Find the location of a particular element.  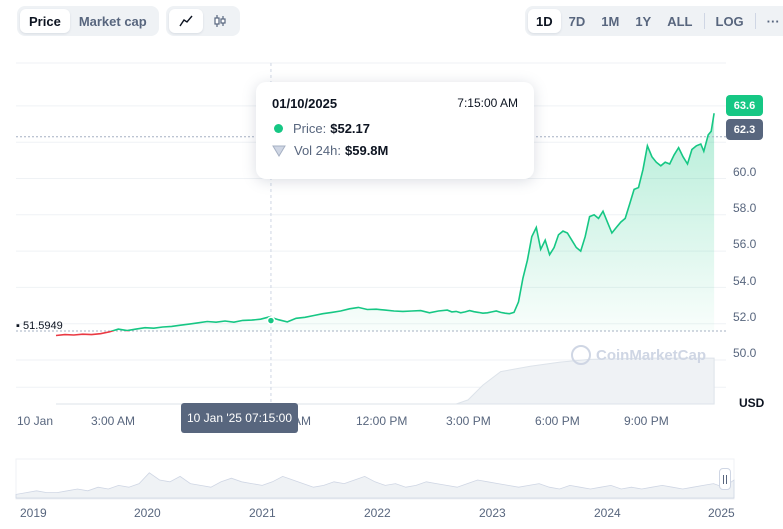

y-tick-label: 50.0 is located at coordinates (745, 353).